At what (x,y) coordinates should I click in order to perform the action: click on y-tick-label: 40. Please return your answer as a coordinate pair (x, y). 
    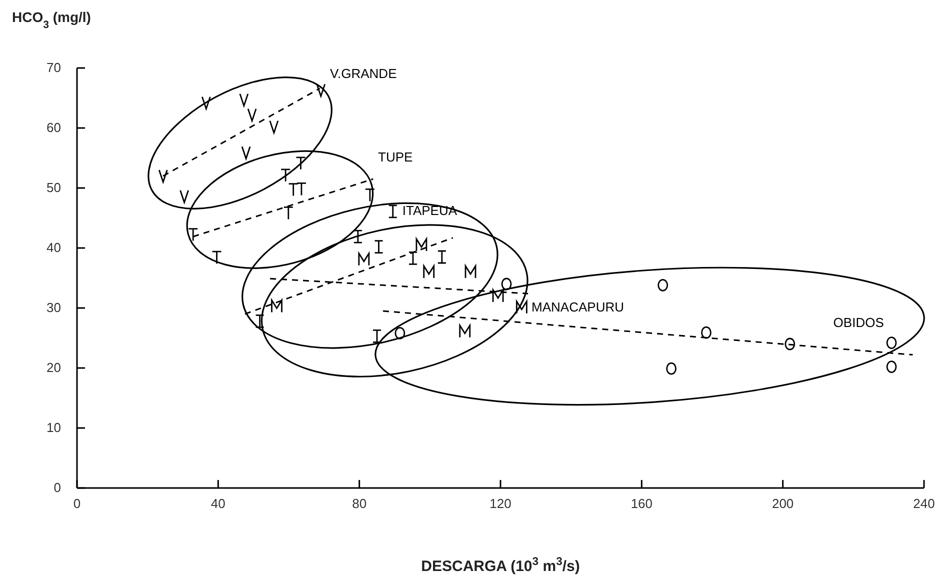
    Looking at the image, I should click on (53, 247).